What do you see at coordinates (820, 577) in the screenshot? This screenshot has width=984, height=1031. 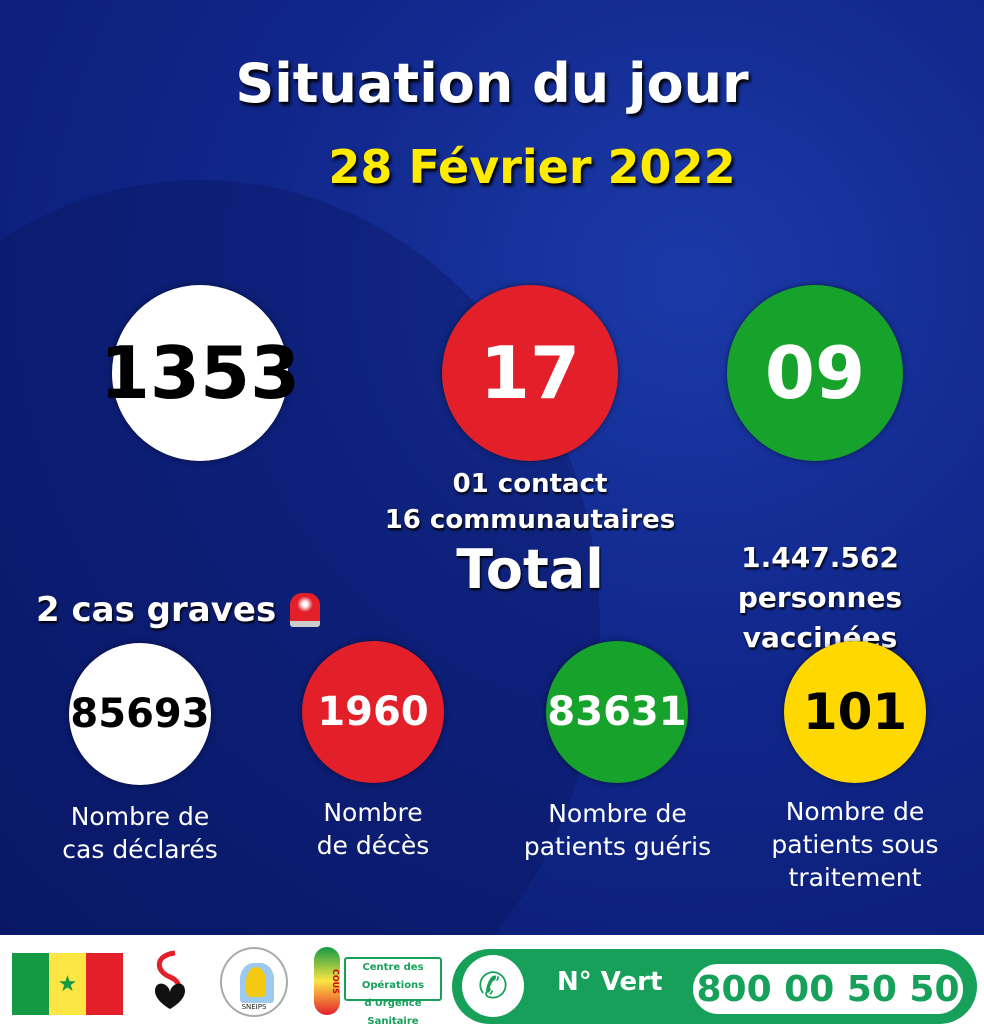 I see `vaccinated-count: 1.447.562 personnes` at bounding box center [820, 577].